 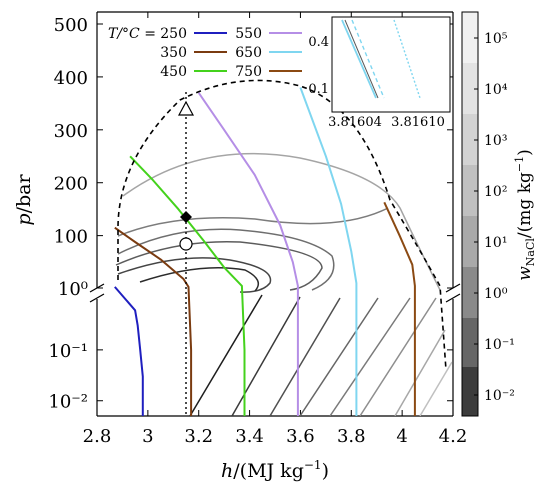 I want to click on y-tick-label: 10⁻¹, so click(x=68, y=351).